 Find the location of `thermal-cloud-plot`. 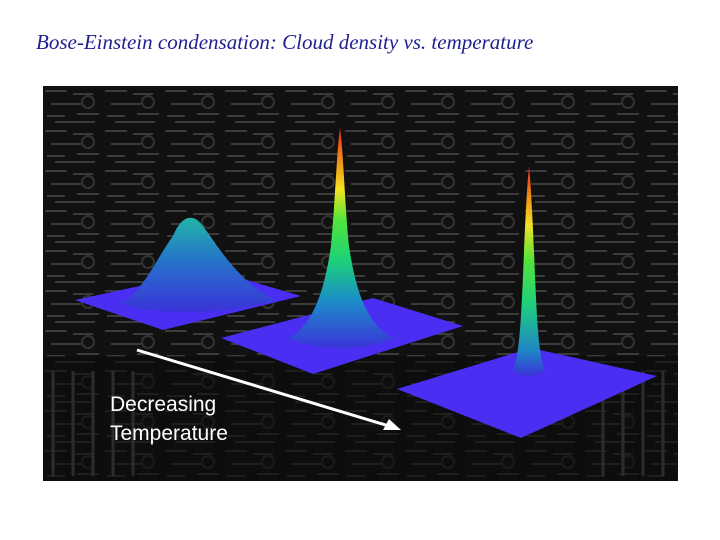

thermal-cloud-plot is located at coordinates (188, 273).